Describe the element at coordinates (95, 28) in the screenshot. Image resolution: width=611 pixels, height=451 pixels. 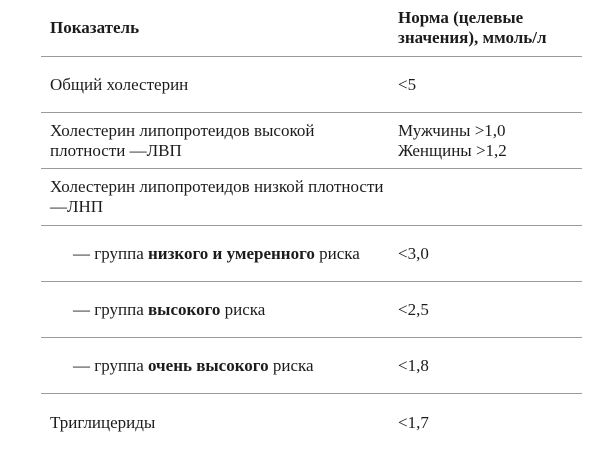
I see `column-header-indicator: Показатель` at that location.